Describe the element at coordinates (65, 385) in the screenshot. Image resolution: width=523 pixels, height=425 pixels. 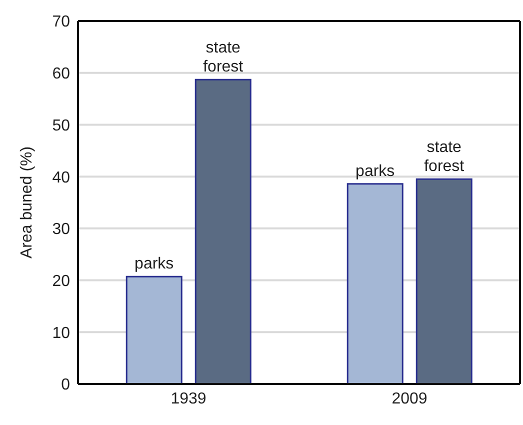
I see `y-tick-label: 0` at that location.